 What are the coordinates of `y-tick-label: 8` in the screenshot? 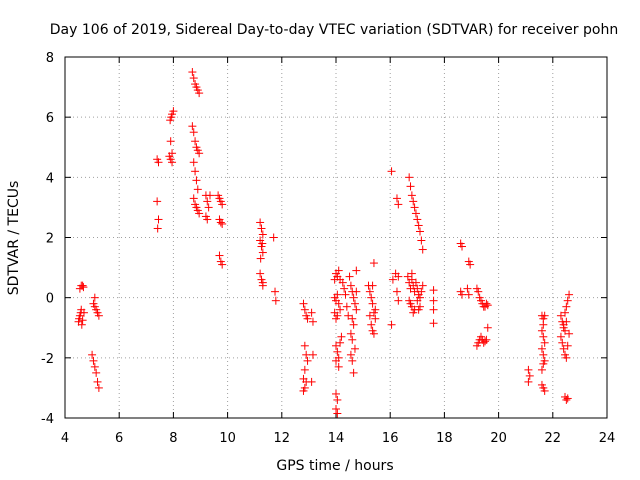 It's located at (50, 58).